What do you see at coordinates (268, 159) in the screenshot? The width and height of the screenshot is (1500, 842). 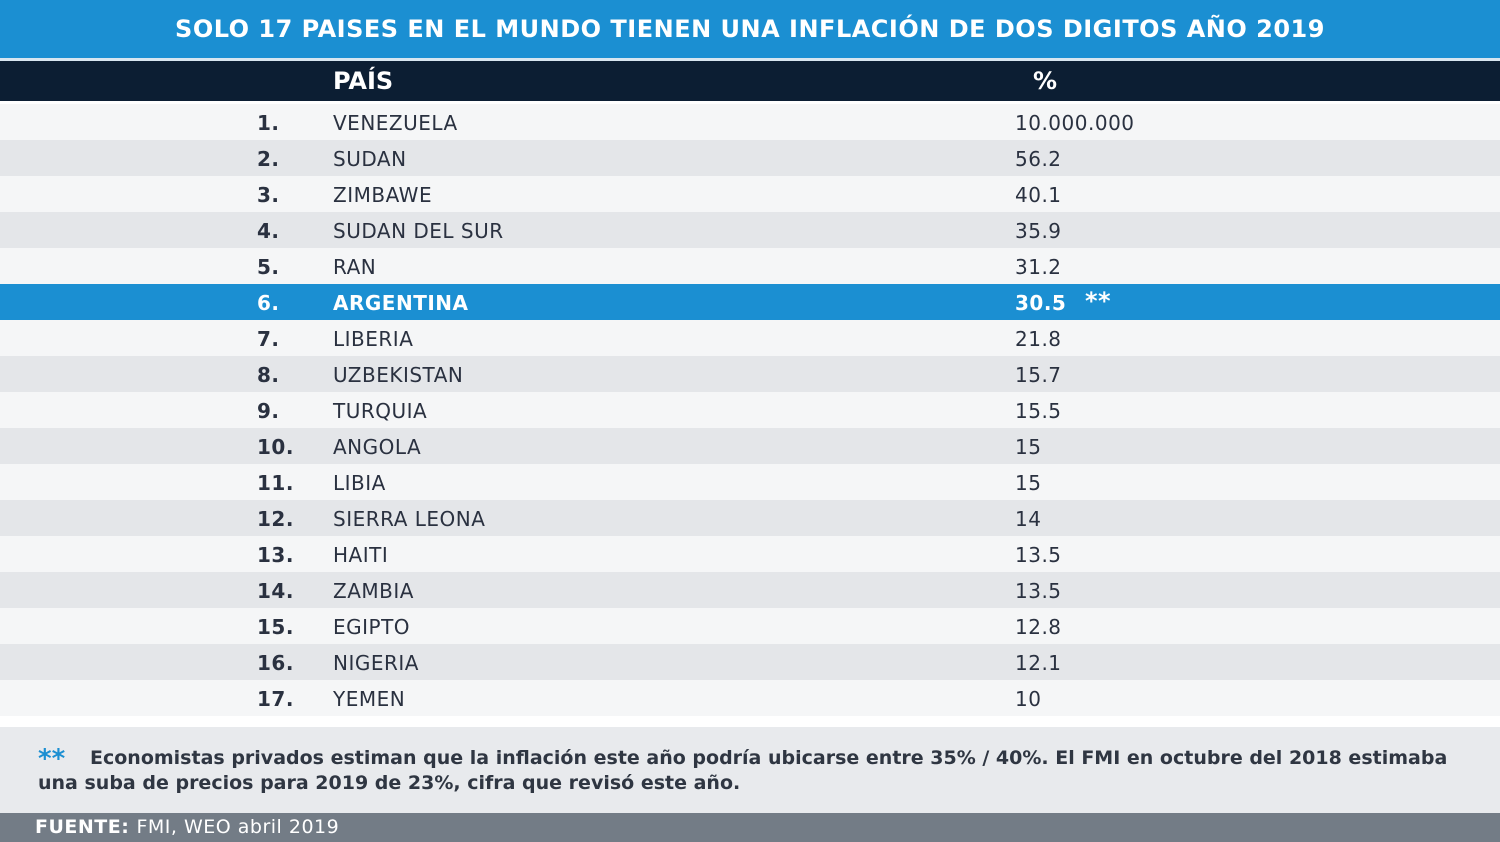 I see `row-rank: 2.` at bounding box center [268, 159].